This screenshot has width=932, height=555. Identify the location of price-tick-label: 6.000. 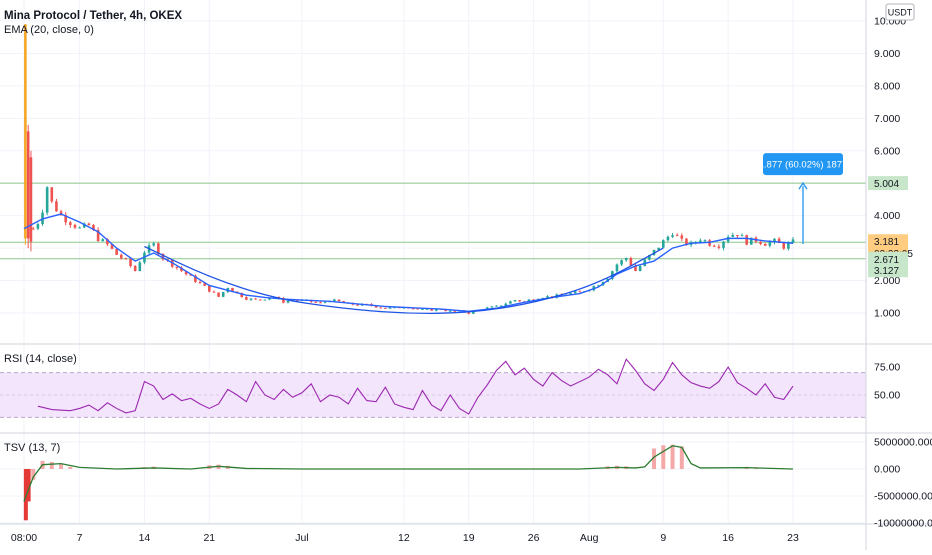
(887, 151).